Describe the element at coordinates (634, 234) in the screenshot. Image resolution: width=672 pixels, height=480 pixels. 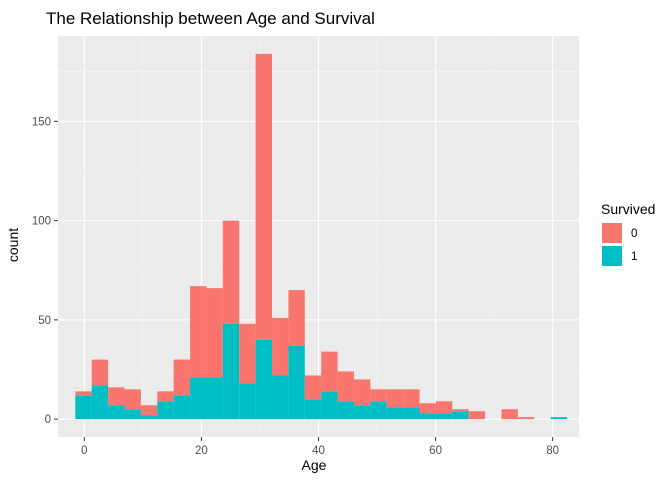
I see `legend-label: 0` at that location.